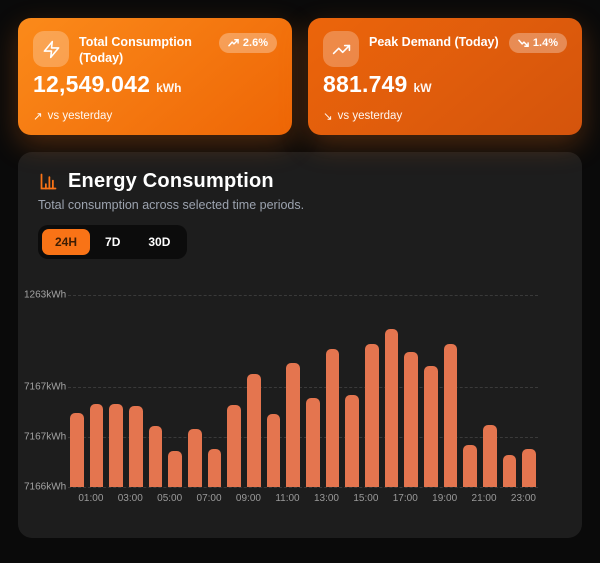 This screenshot has width=600, height=563. I want to click on bar-chart-icon, so click(48, 181).